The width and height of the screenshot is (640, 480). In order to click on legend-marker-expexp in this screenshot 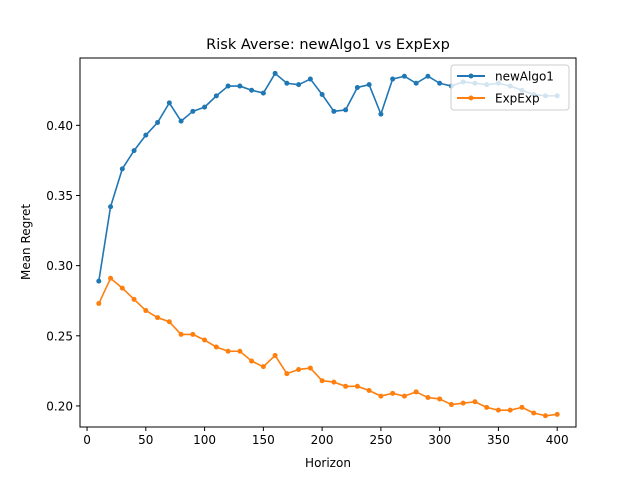, I will do `click(471, 98)`.